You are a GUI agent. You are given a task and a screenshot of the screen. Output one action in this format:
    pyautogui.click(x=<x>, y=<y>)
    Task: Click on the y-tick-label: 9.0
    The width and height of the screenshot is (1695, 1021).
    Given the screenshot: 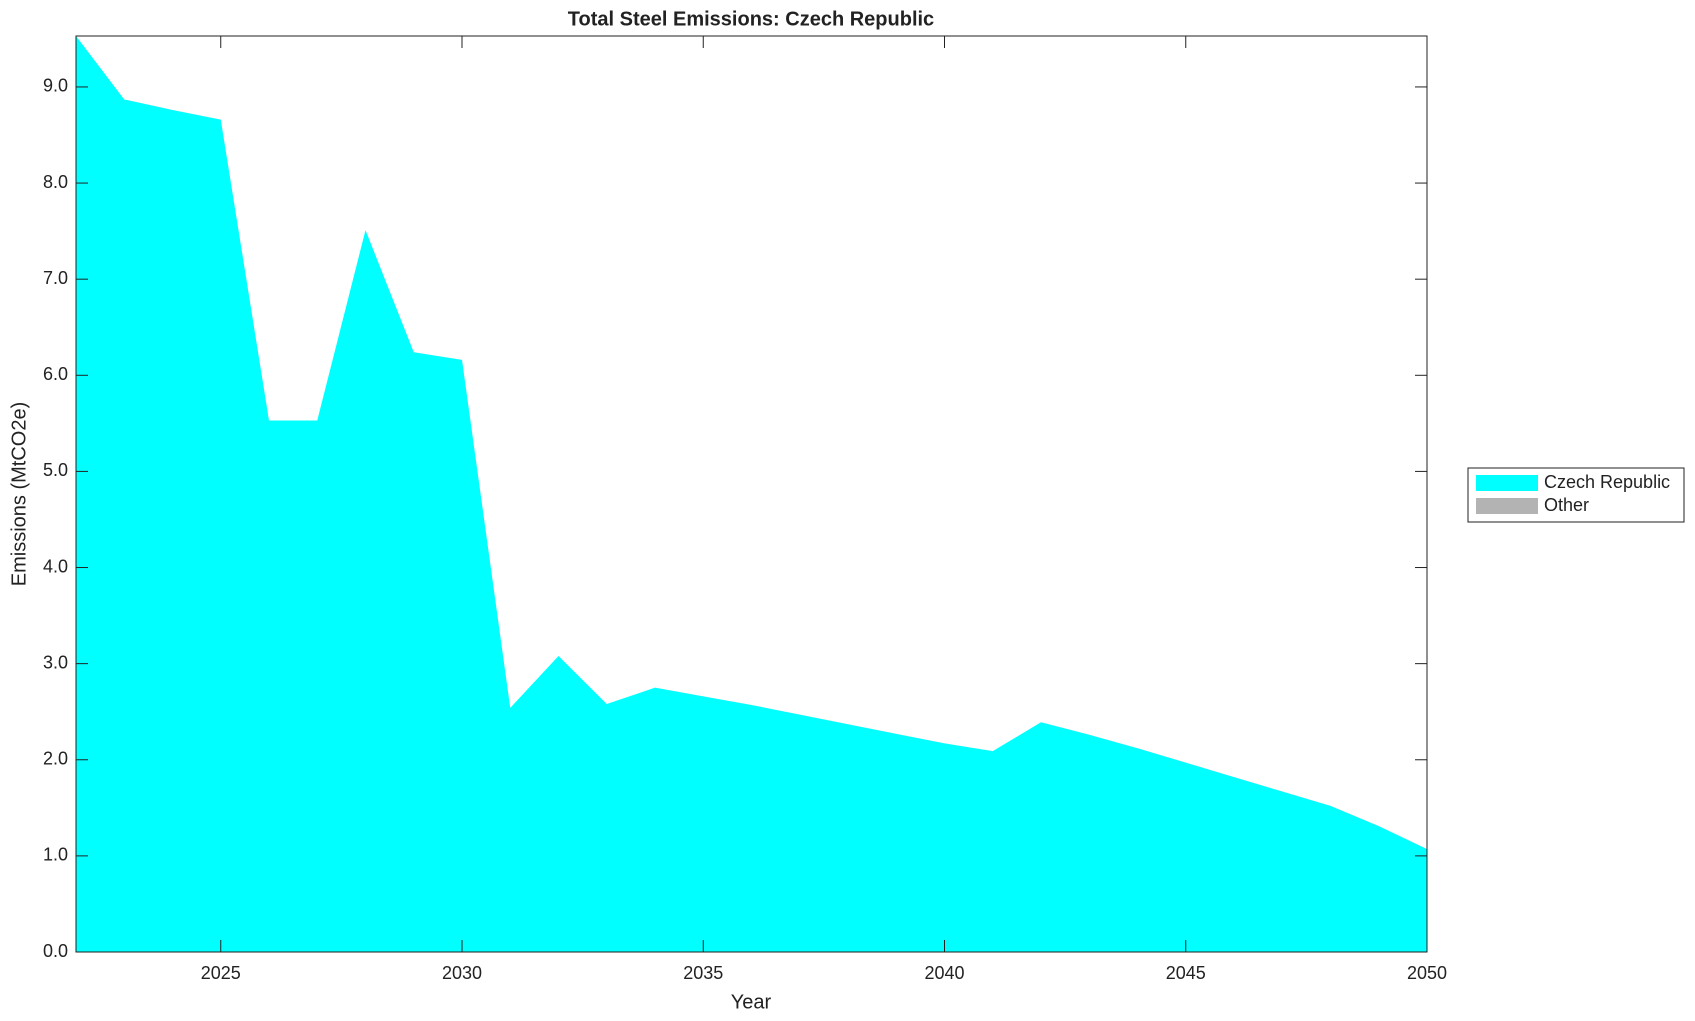 What is the action you would take?
    pyautogui.click(x=55, y=86)
    